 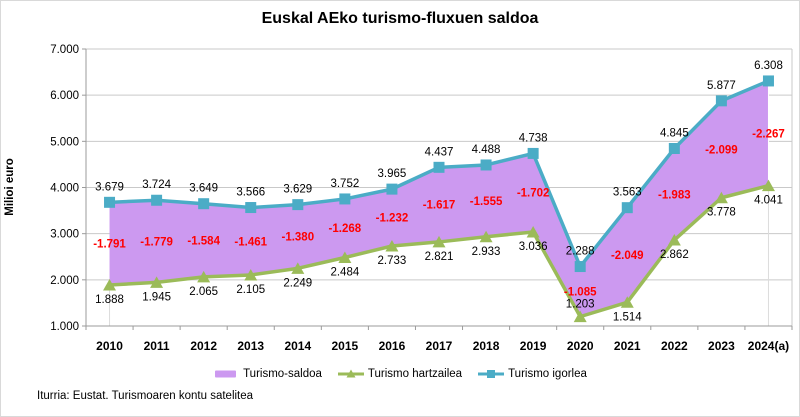 What do you see at coordinates (392, 174) in the screenshot?
I see `igorlea-data-label: 3.965` at bounding box center [392, 174].